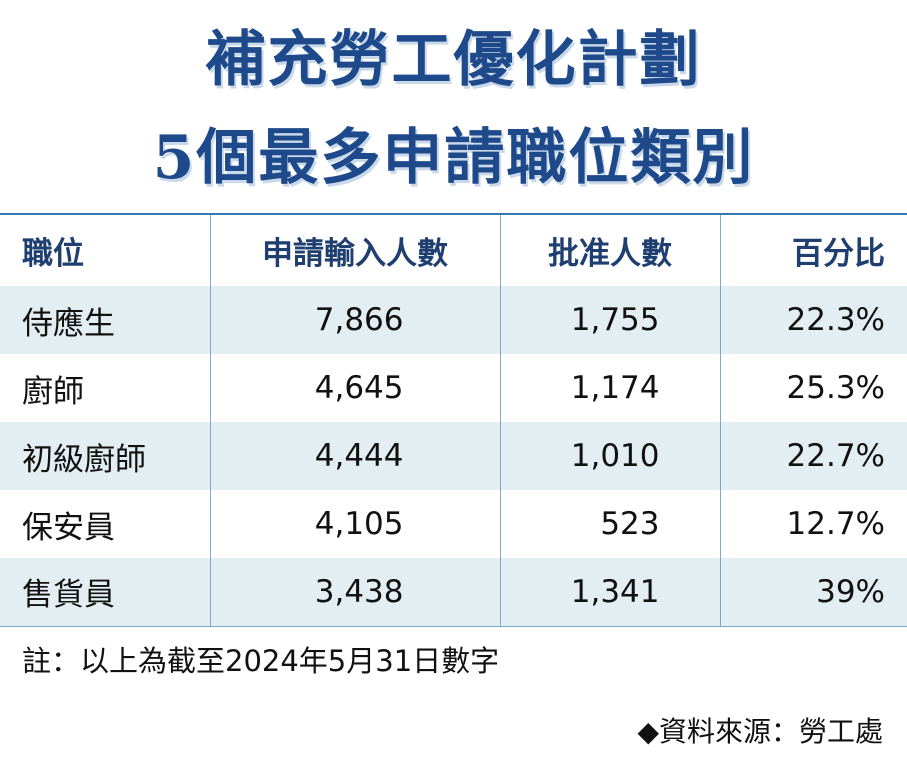 This screenshot has width=907, height=776. Describe the element at coordinates (453, 60) in the screenshot. I see `title-line-1: 補充勞工優化計劃` at that location.